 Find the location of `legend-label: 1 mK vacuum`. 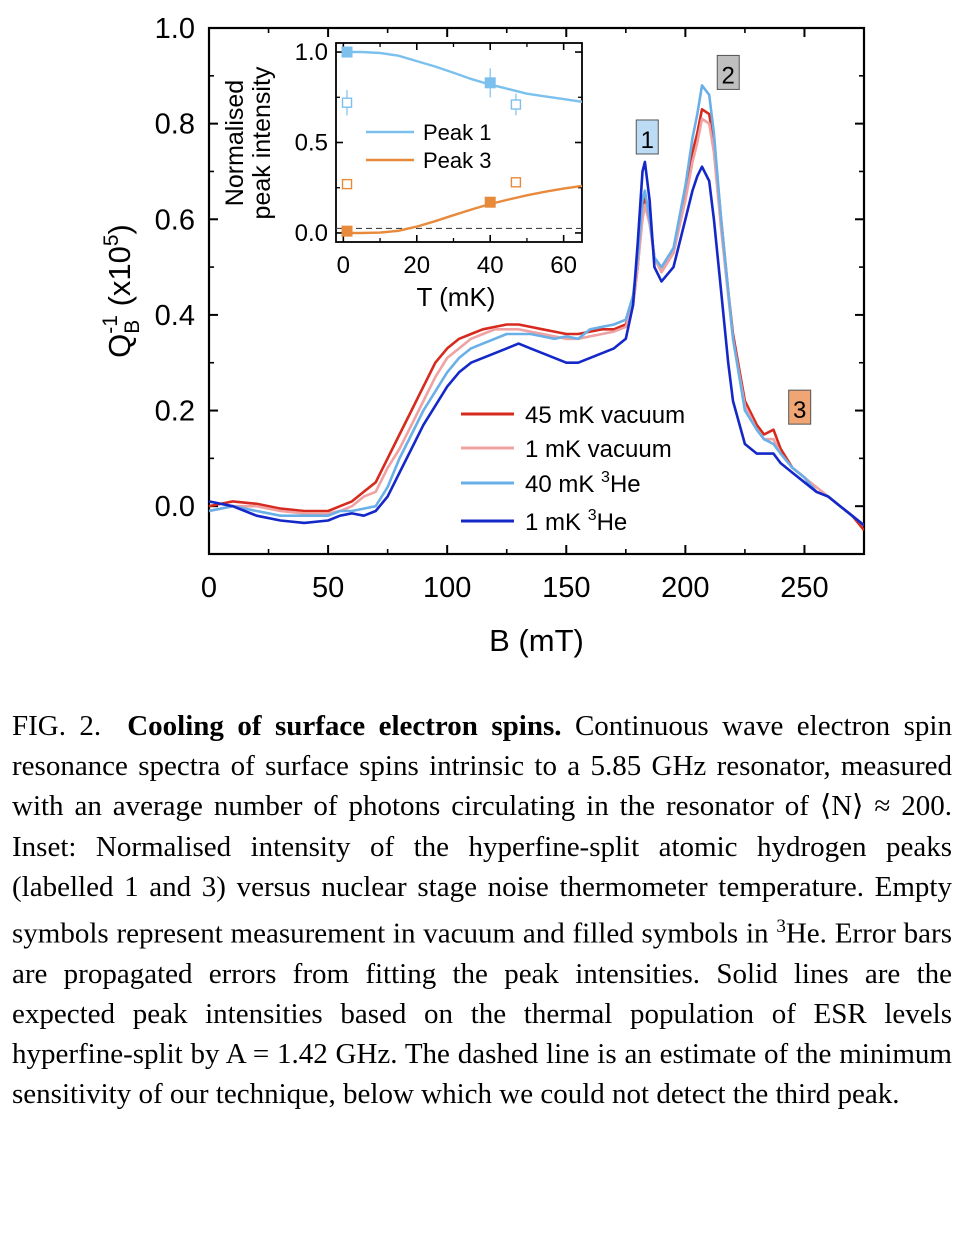

legend-label: 1 mK vacuum is located at coordinates (598, 449).